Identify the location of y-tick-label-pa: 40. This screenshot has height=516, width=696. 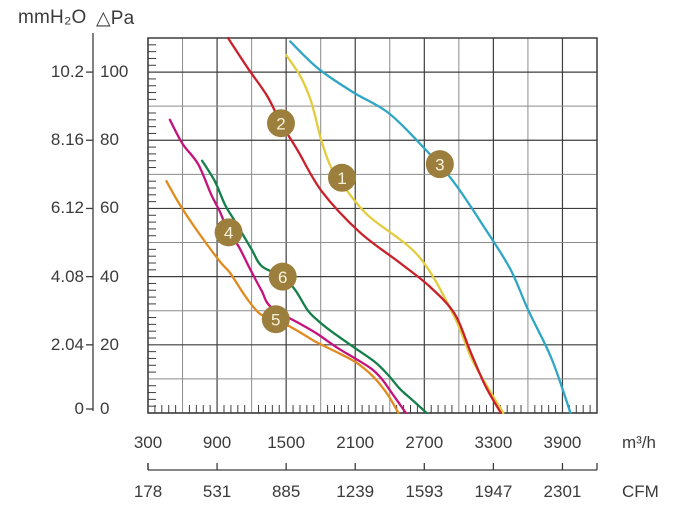
(109, 276).